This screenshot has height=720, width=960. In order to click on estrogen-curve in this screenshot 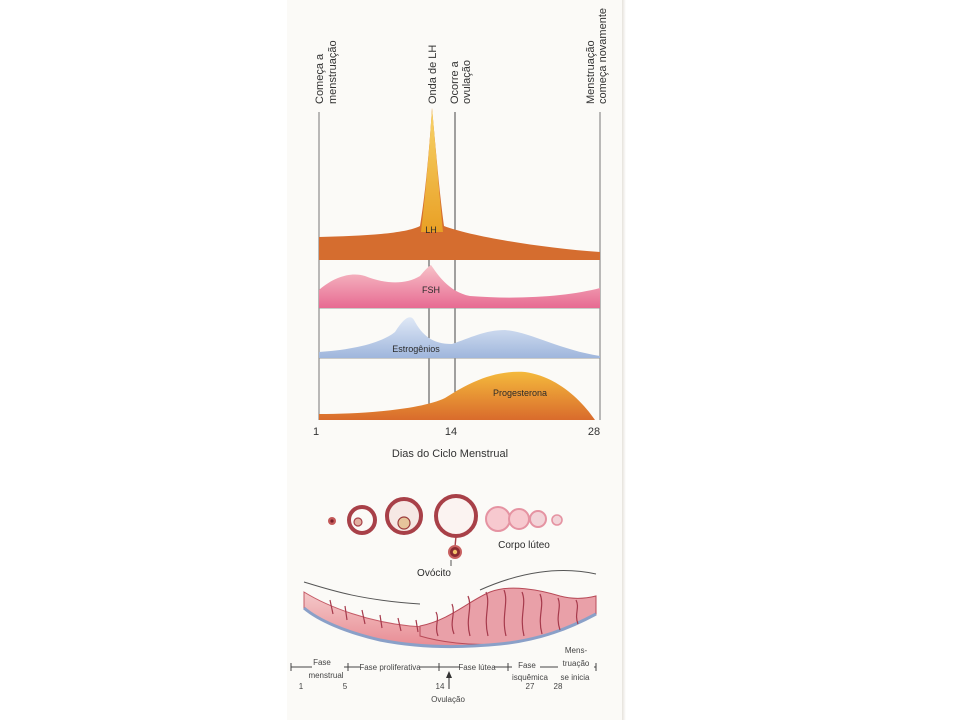, I will do `click(459, 337)`.